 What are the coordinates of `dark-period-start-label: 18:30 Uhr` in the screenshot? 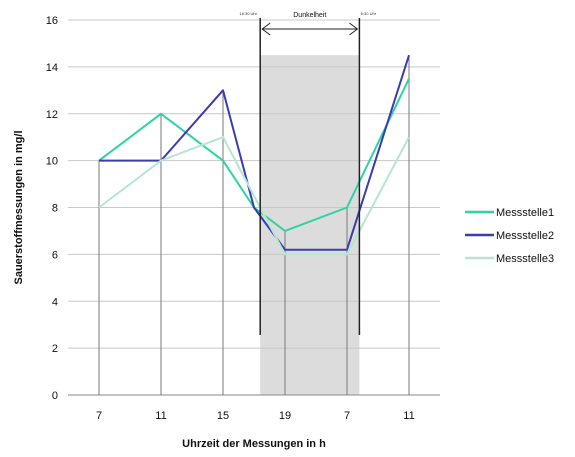 It's located at (248, 13).